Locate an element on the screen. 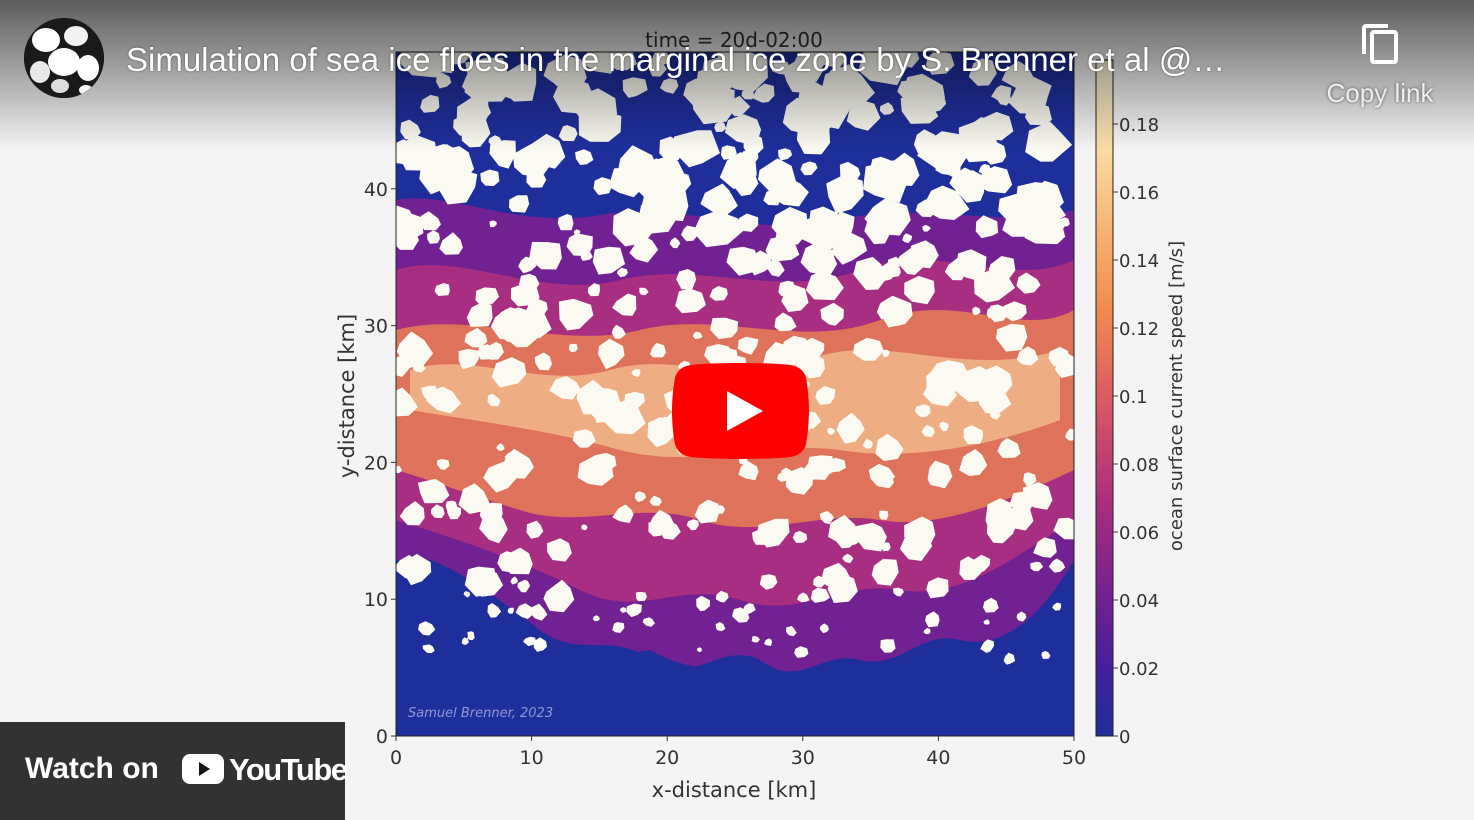  watch-on-youtube-button: Watch on YouTube is located at coordinates (174, 771).